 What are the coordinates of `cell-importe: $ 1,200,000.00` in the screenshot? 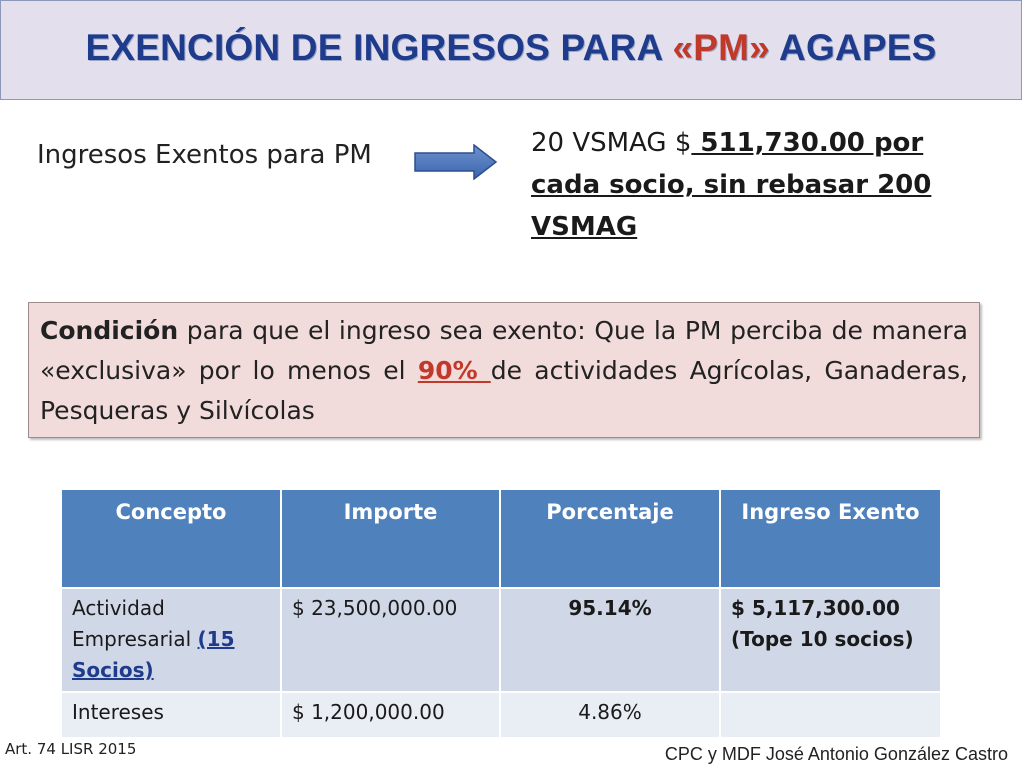 It's located at (390, 715).